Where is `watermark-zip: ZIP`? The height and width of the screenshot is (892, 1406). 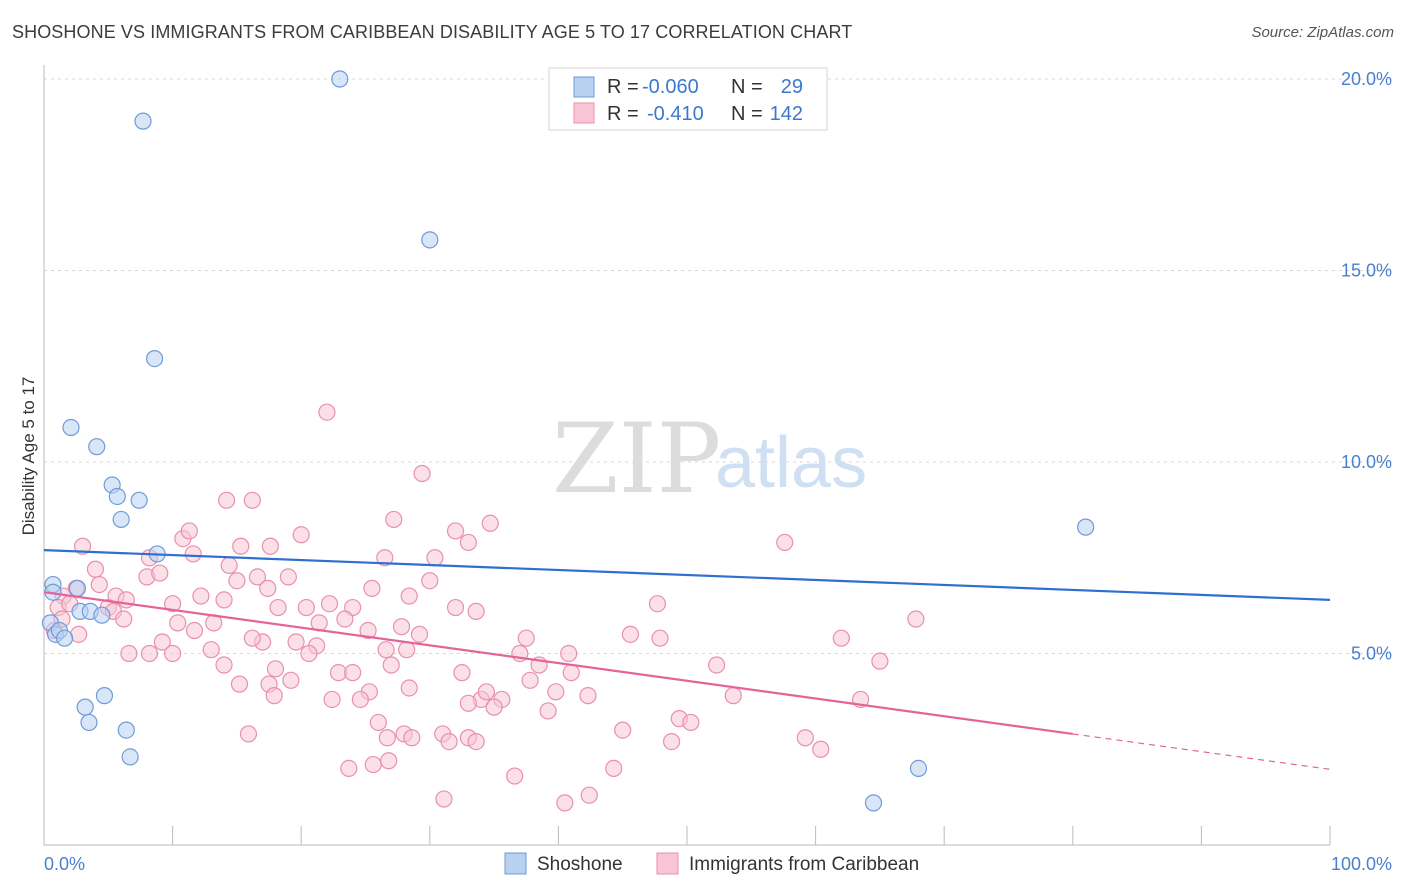
watermark-zip: ZIP is located at coordinates (636, 459).